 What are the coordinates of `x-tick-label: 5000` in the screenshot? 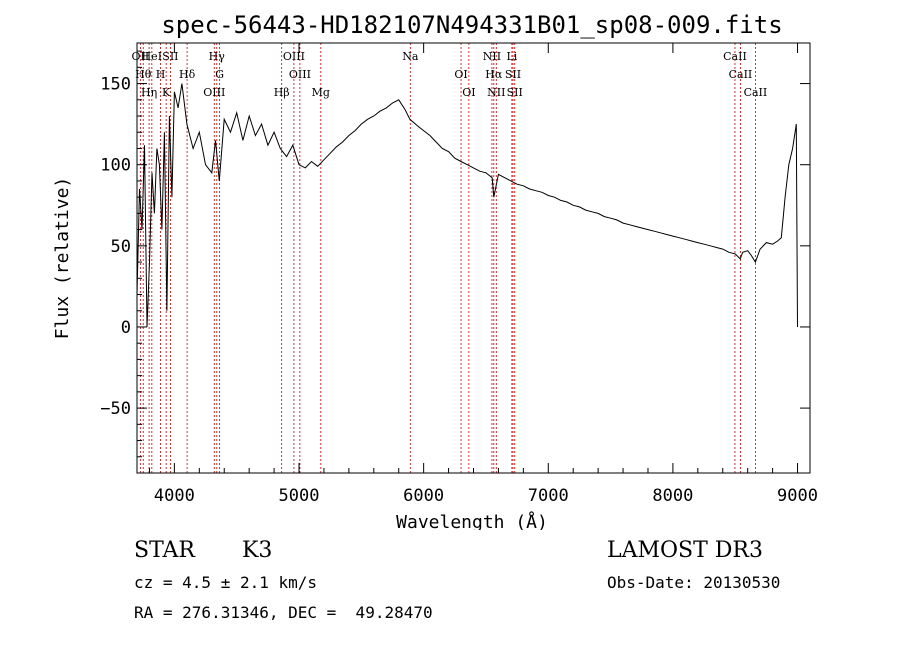 It's located at (299, 496).